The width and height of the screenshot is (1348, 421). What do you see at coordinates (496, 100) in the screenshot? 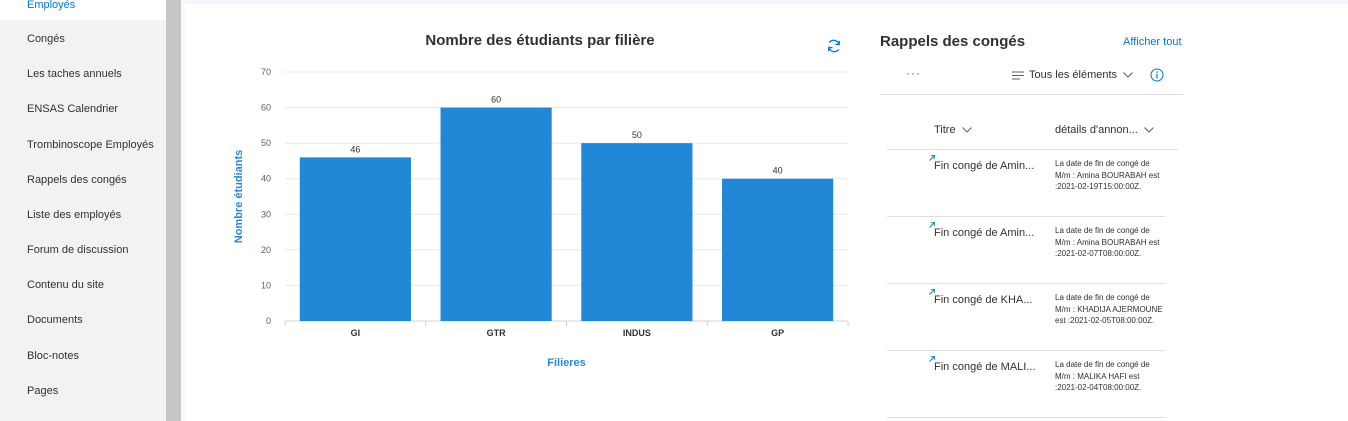
I see `data-label: 60` at bounding box center [496, 100].